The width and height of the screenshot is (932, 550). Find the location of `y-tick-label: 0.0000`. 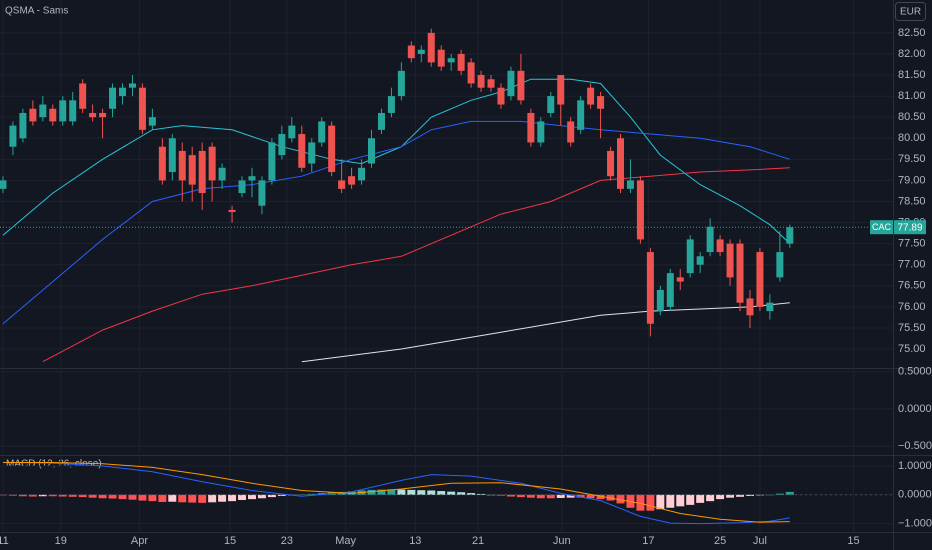

y-tick-label: 0.0000 is located at coordinates (915, 409).